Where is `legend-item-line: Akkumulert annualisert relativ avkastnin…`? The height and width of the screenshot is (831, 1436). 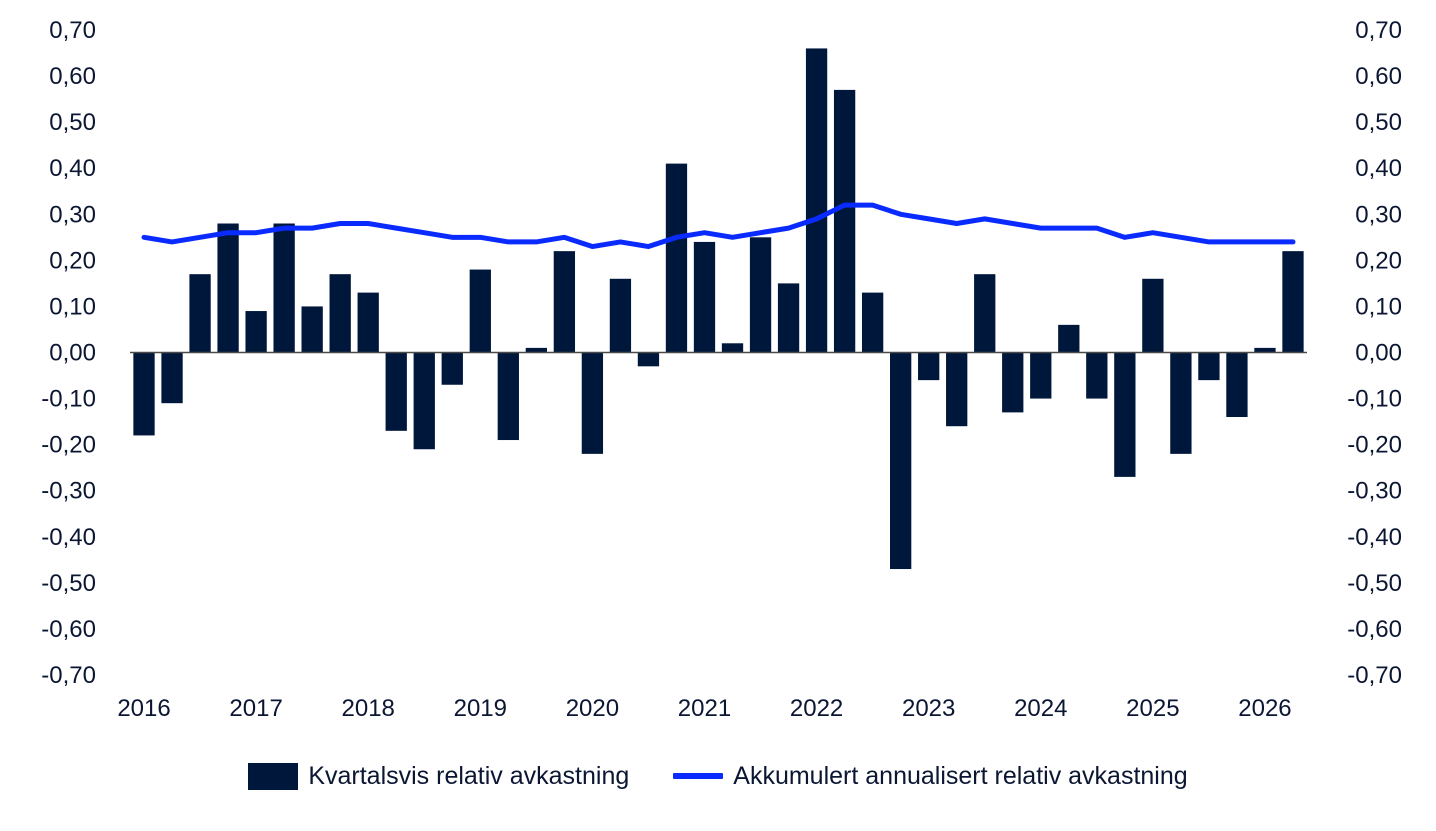 legend-item-line: Akkumulert annualisert relativ avkastnin… is located at coordinates (930, 776).